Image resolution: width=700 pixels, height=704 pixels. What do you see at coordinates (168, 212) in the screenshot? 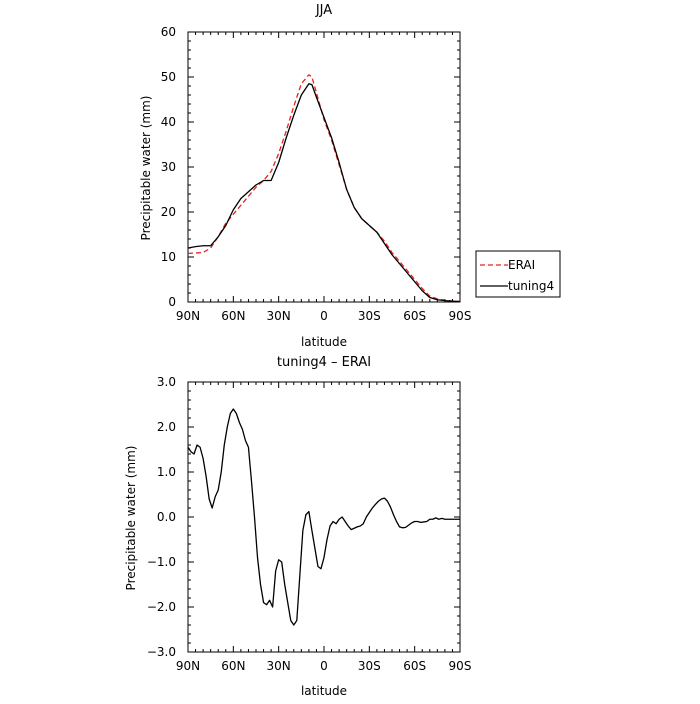
I see `y-tick-label: 20` at bounding box center [168, 212].